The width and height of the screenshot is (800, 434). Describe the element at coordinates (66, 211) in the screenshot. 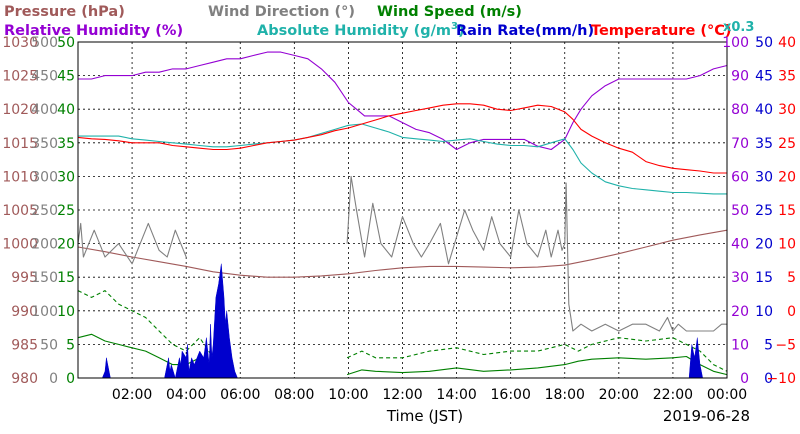

I see `tick-wind-speed: 25` at that location.